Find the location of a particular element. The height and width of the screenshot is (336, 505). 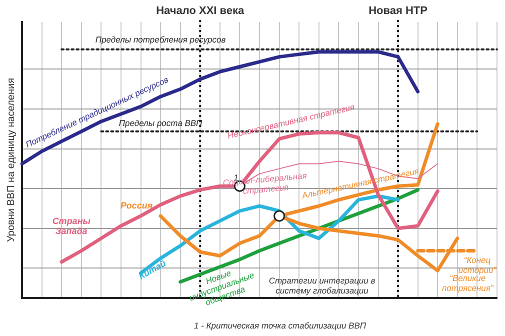

x-tick-label: Начало XXI века is located at coordinates (201, 11).